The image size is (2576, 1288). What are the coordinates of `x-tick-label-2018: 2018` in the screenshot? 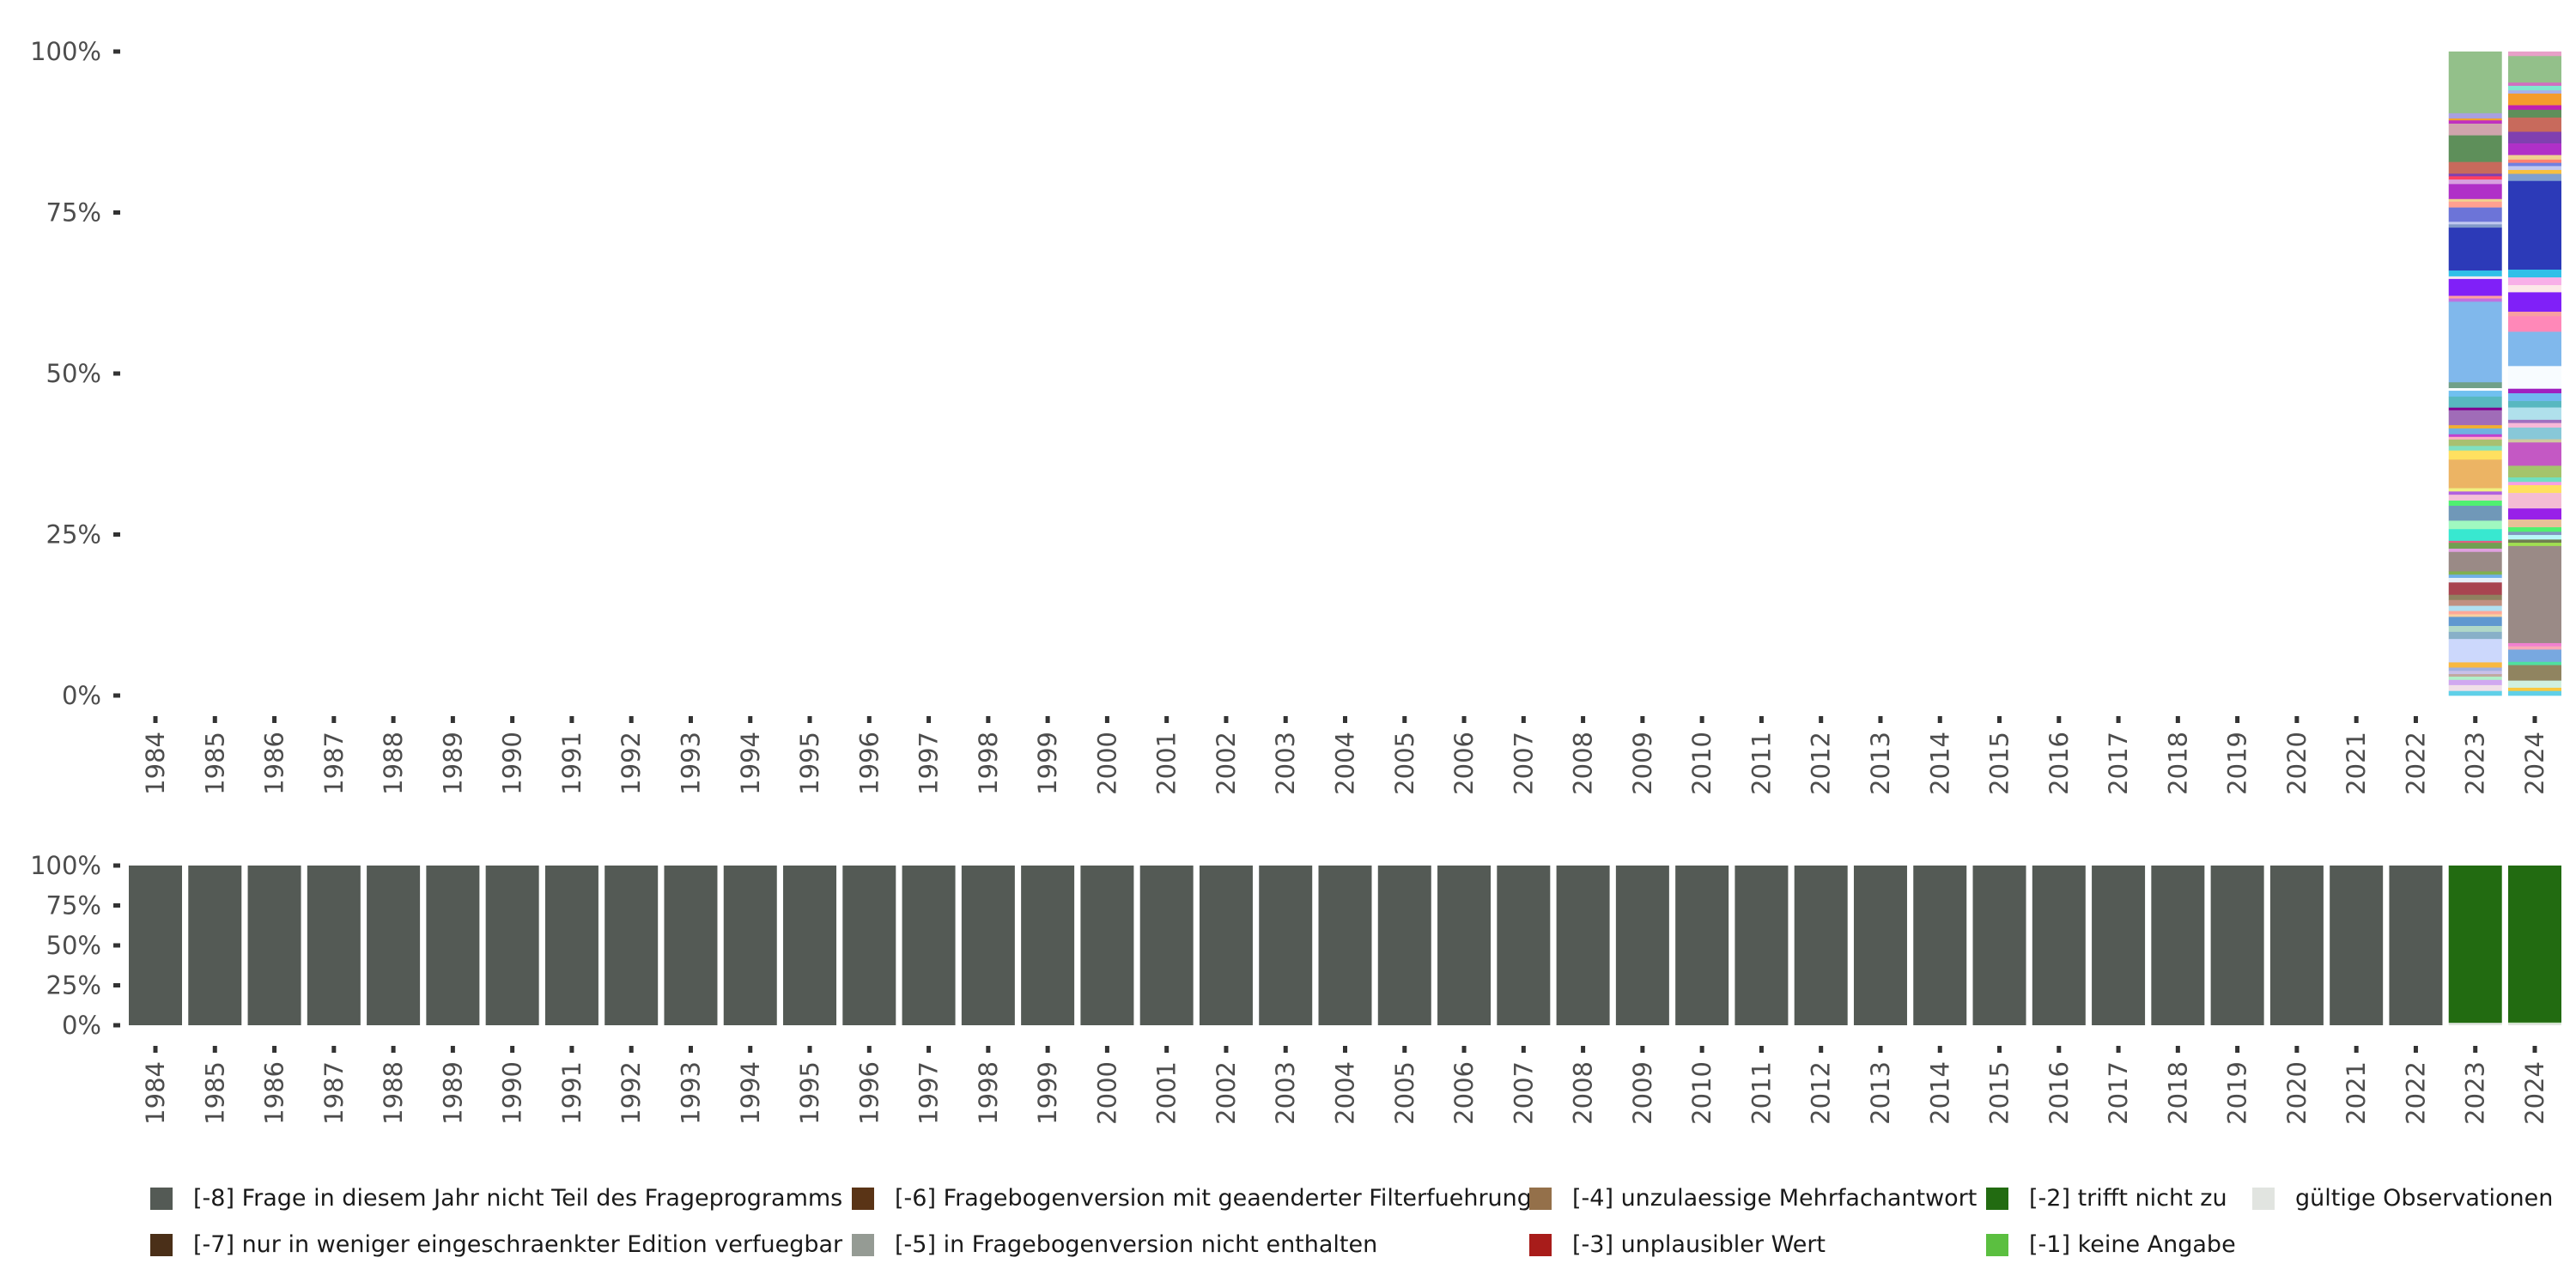 It's located at (2178, 1093).